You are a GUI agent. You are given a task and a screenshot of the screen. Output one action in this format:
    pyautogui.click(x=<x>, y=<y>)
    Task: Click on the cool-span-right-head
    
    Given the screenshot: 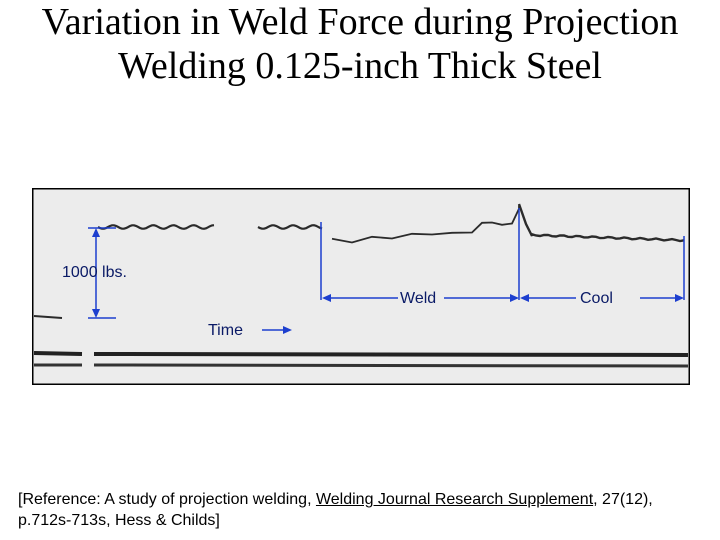 What is the action you would take?
    pyautogui.click(x=679, y=298)
    